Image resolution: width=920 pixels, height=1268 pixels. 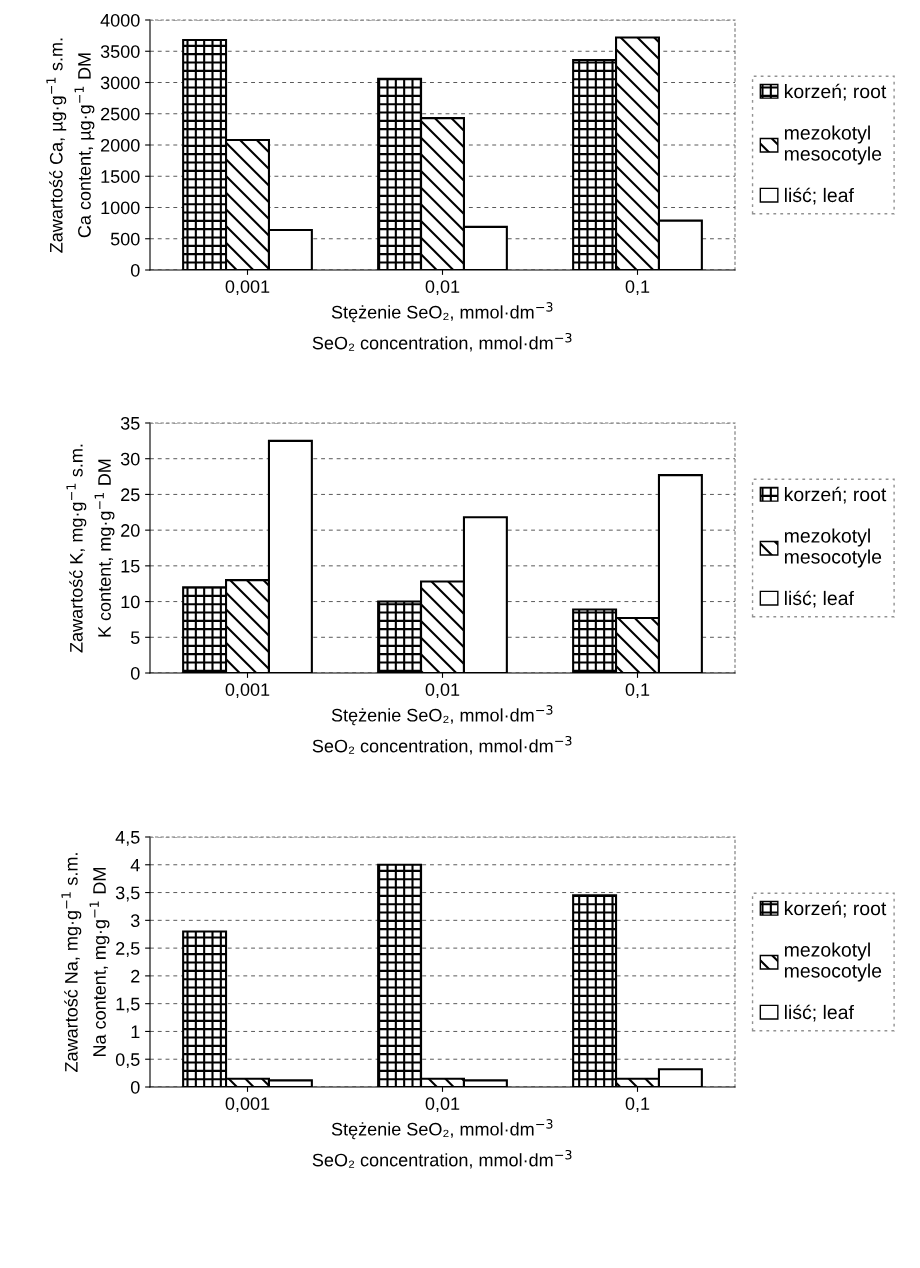 What do you see at coordinates (125, 239) in the screenshot?
I see `y-tick-label: 500` at bounding box center [125, 239].